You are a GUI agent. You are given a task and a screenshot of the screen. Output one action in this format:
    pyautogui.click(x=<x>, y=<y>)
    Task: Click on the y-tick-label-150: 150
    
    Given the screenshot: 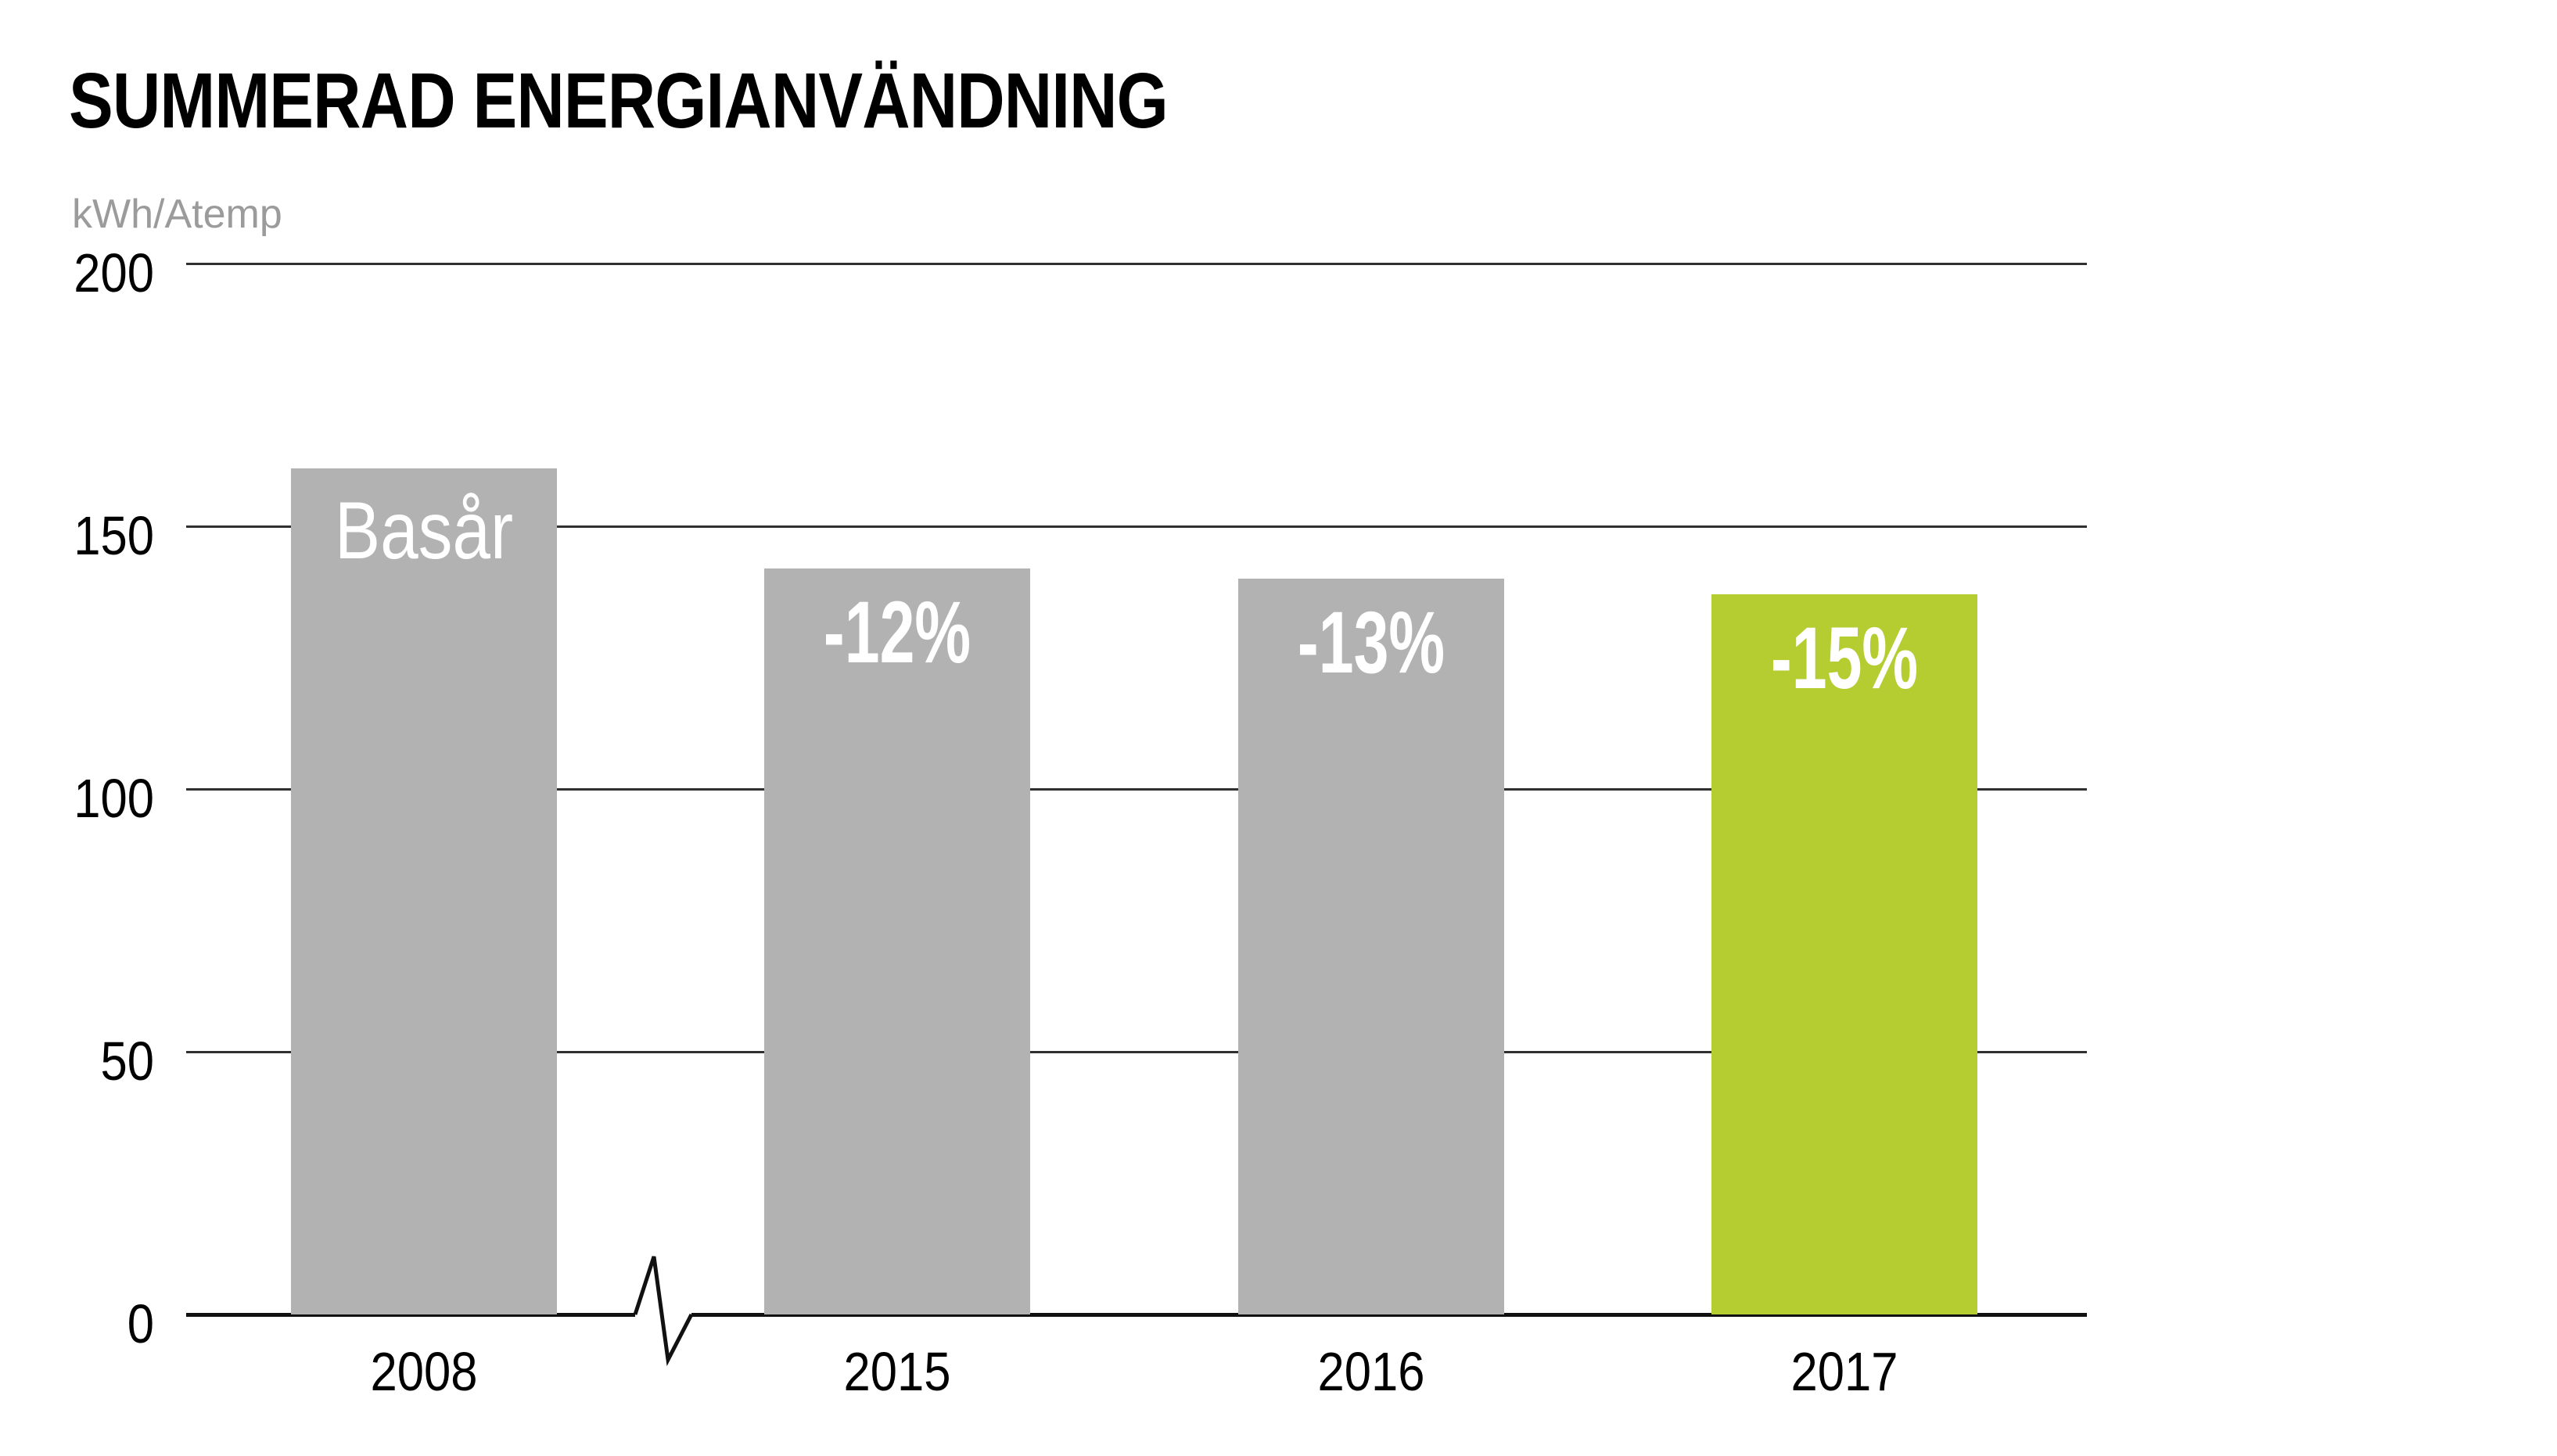 What is the action you would take?
    pyautogui.click(x=114, y=535)
    